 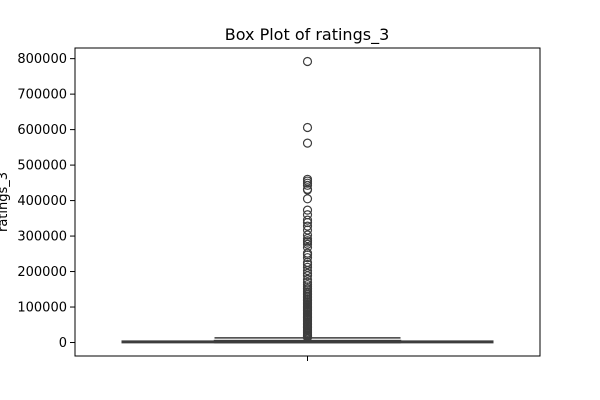 I want to click on y-tick-label: 100000, so click(x=42, y=308).